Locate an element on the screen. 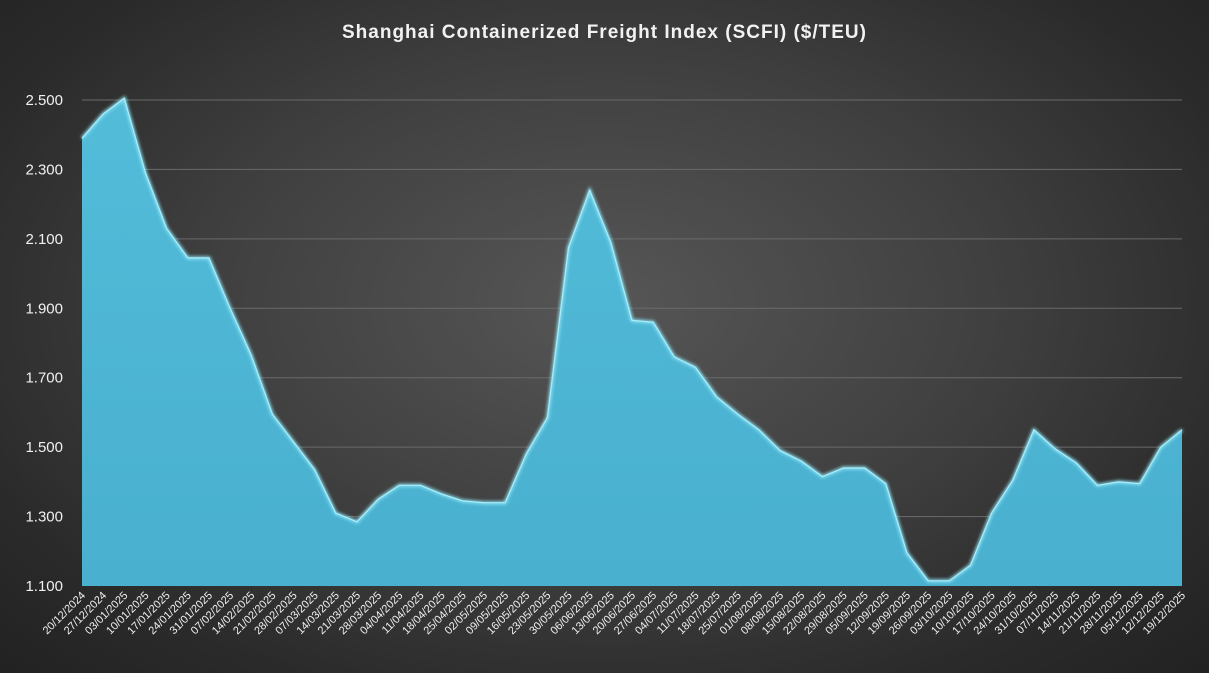 The width and height of the screenshot is (1209, 673). y-tick-label: 1.700 is located at coordinates (44, 378).